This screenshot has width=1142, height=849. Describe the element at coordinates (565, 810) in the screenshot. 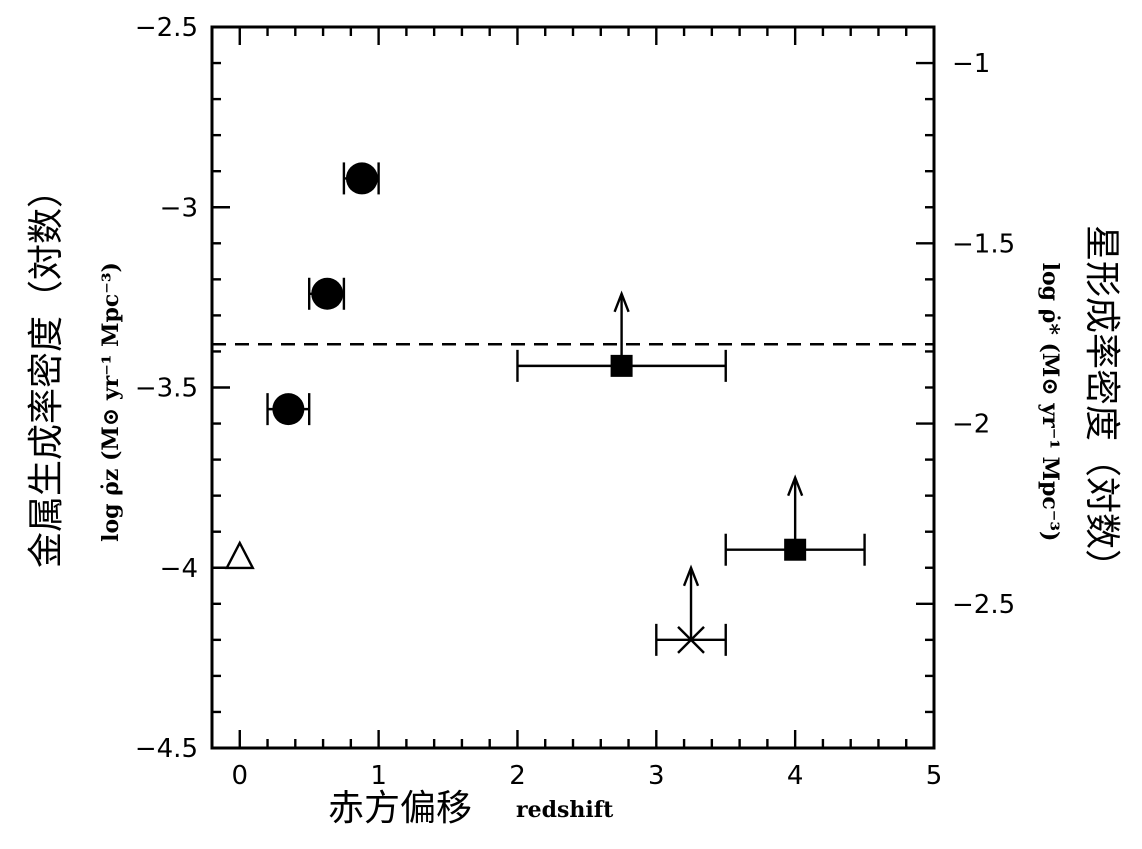

I see `x-axis-label: redshift` at that location.